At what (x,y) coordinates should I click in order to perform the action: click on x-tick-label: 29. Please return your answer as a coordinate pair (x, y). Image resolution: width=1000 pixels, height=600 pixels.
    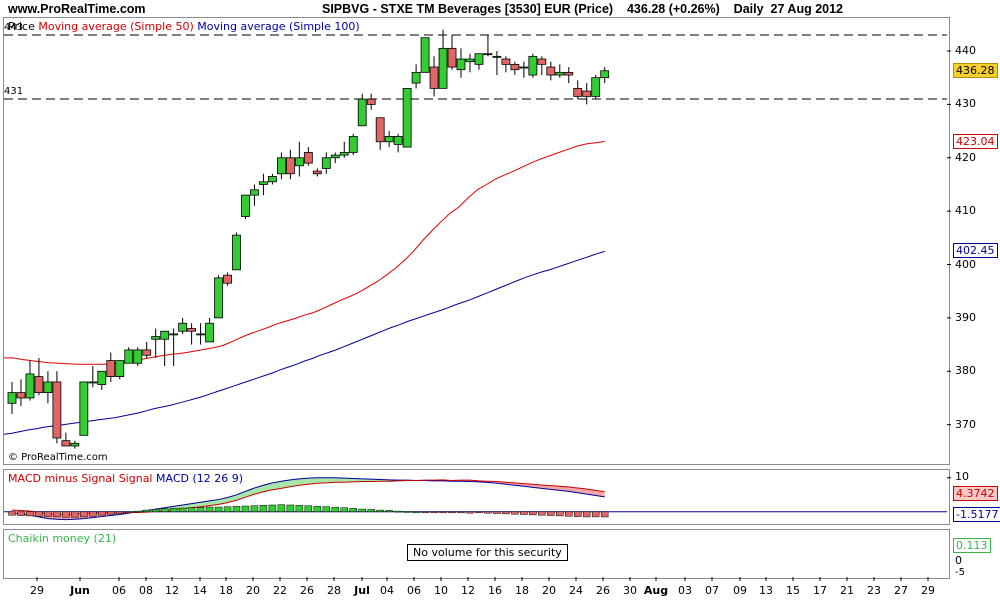
    Looking at the image, I should click on (37, 590).